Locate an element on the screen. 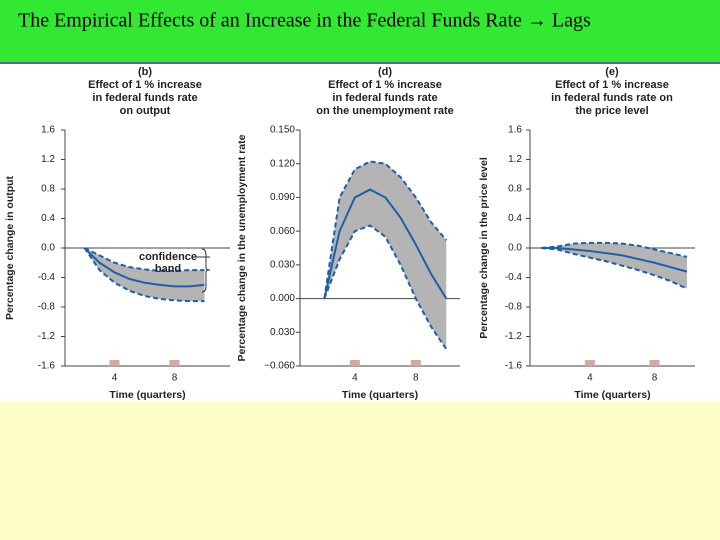 This screenshot has height=540, width=720. header-bar is located at coordinates (360, 31).